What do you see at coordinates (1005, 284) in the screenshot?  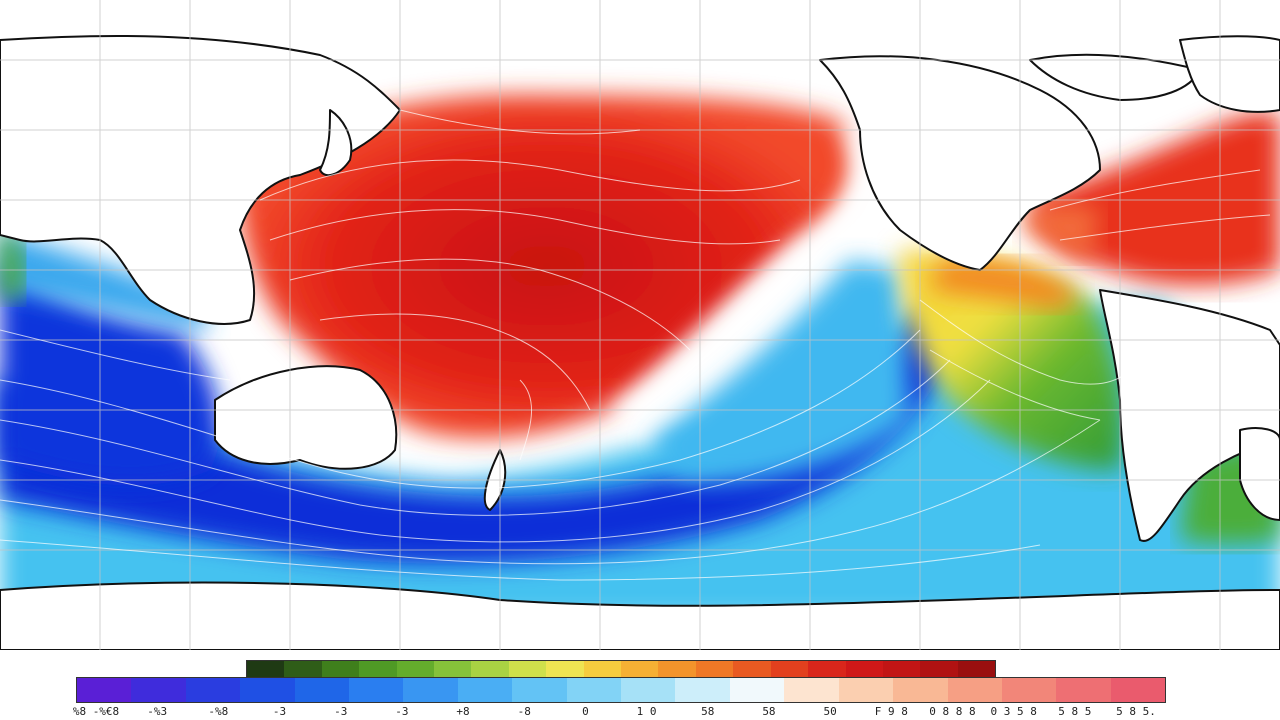 I see `eastern-pacific-orange` at bounding box center [1005, 284].